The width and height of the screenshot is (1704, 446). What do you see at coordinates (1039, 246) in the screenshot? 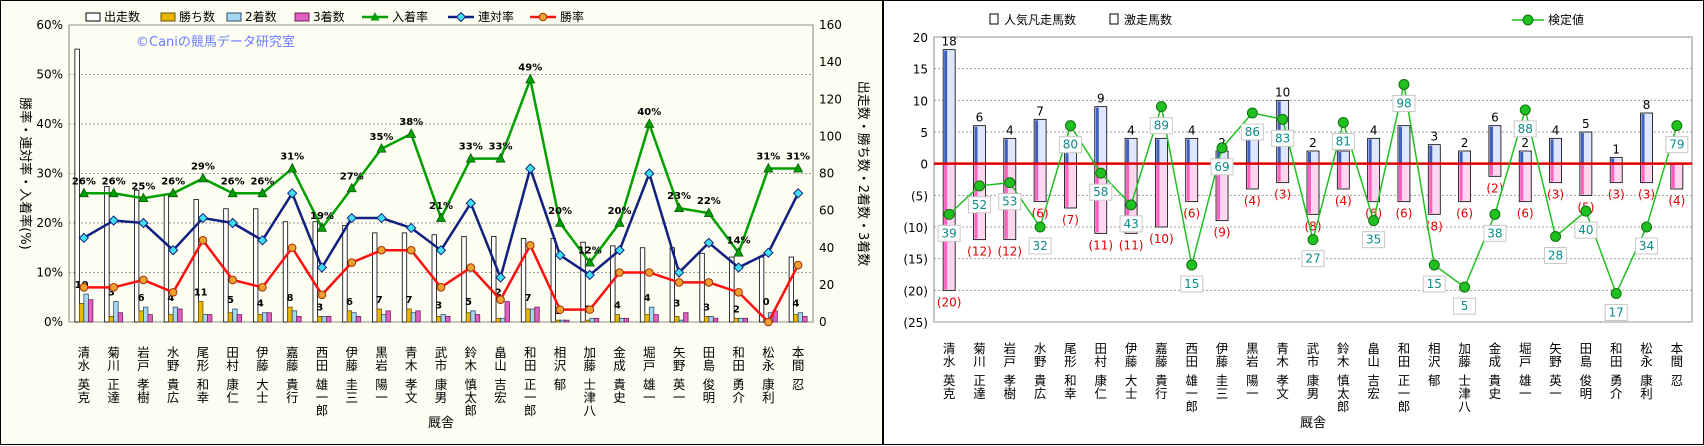
I see `score-data-label: 32` at bounding box center [1039, 246].